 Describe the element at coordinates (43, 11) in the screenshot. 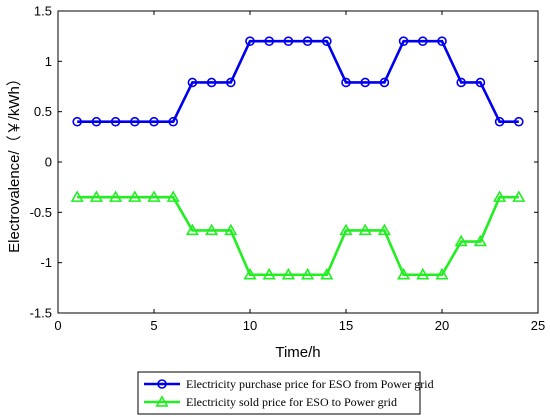

I see `y-tick-label: 1.5` at that location.